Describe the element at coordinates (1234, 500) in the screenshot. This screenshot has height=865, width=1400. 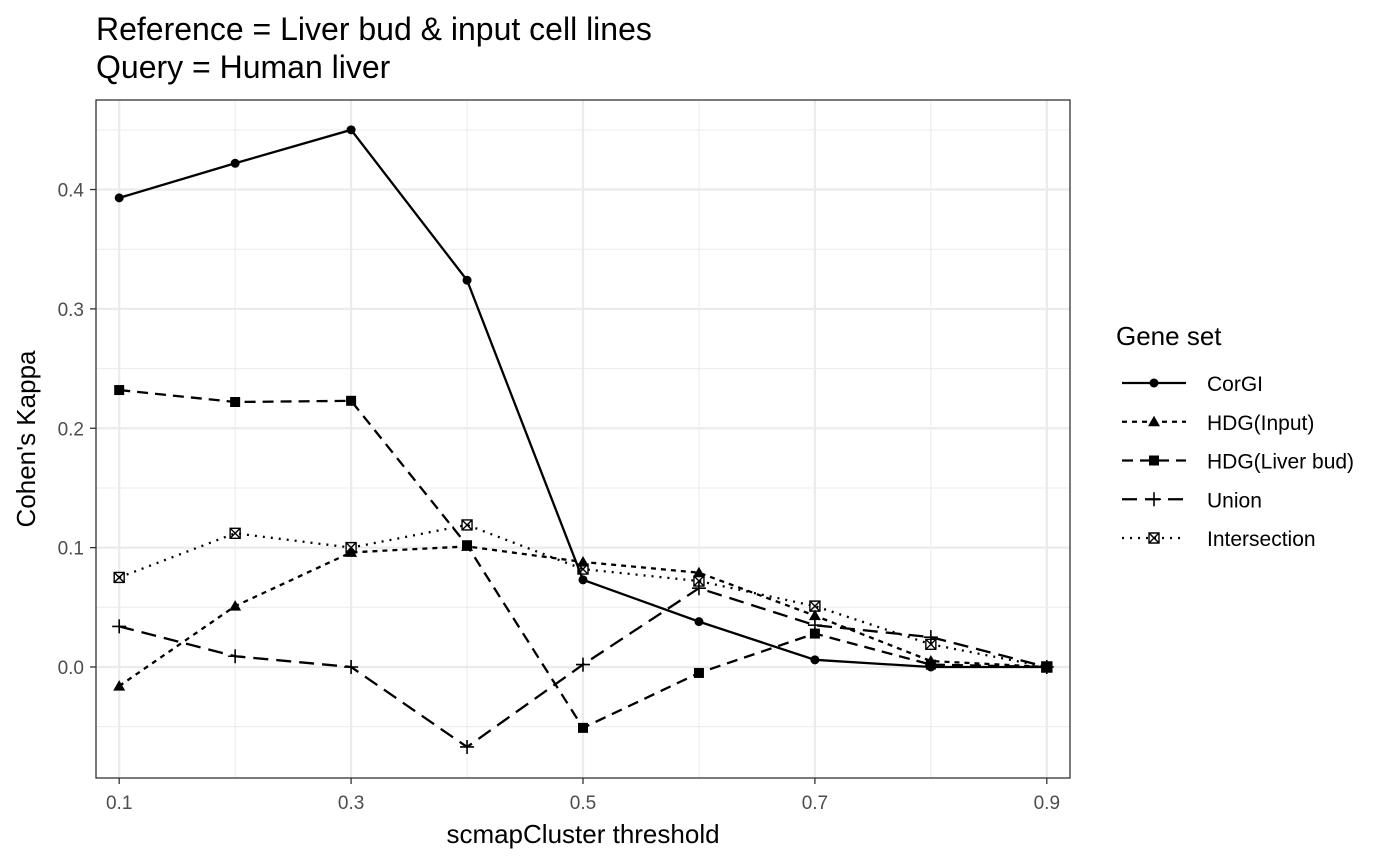
I see `legend-label: Union` at that location.